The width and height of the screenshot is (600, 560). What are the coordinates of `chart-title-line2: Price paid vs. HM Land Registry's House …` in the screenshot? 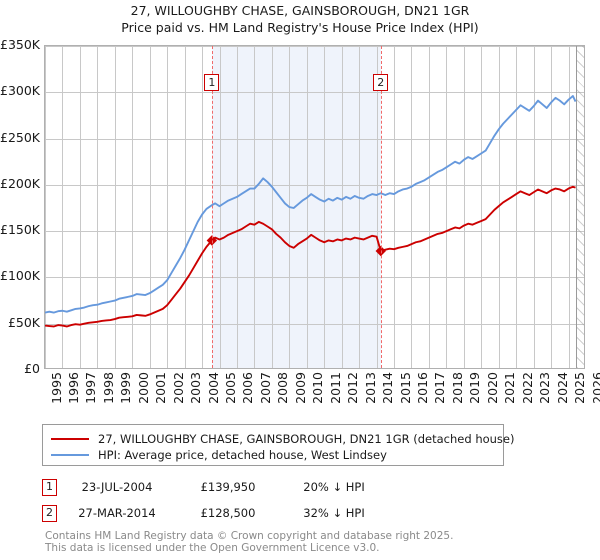 It's located at (300, 27).